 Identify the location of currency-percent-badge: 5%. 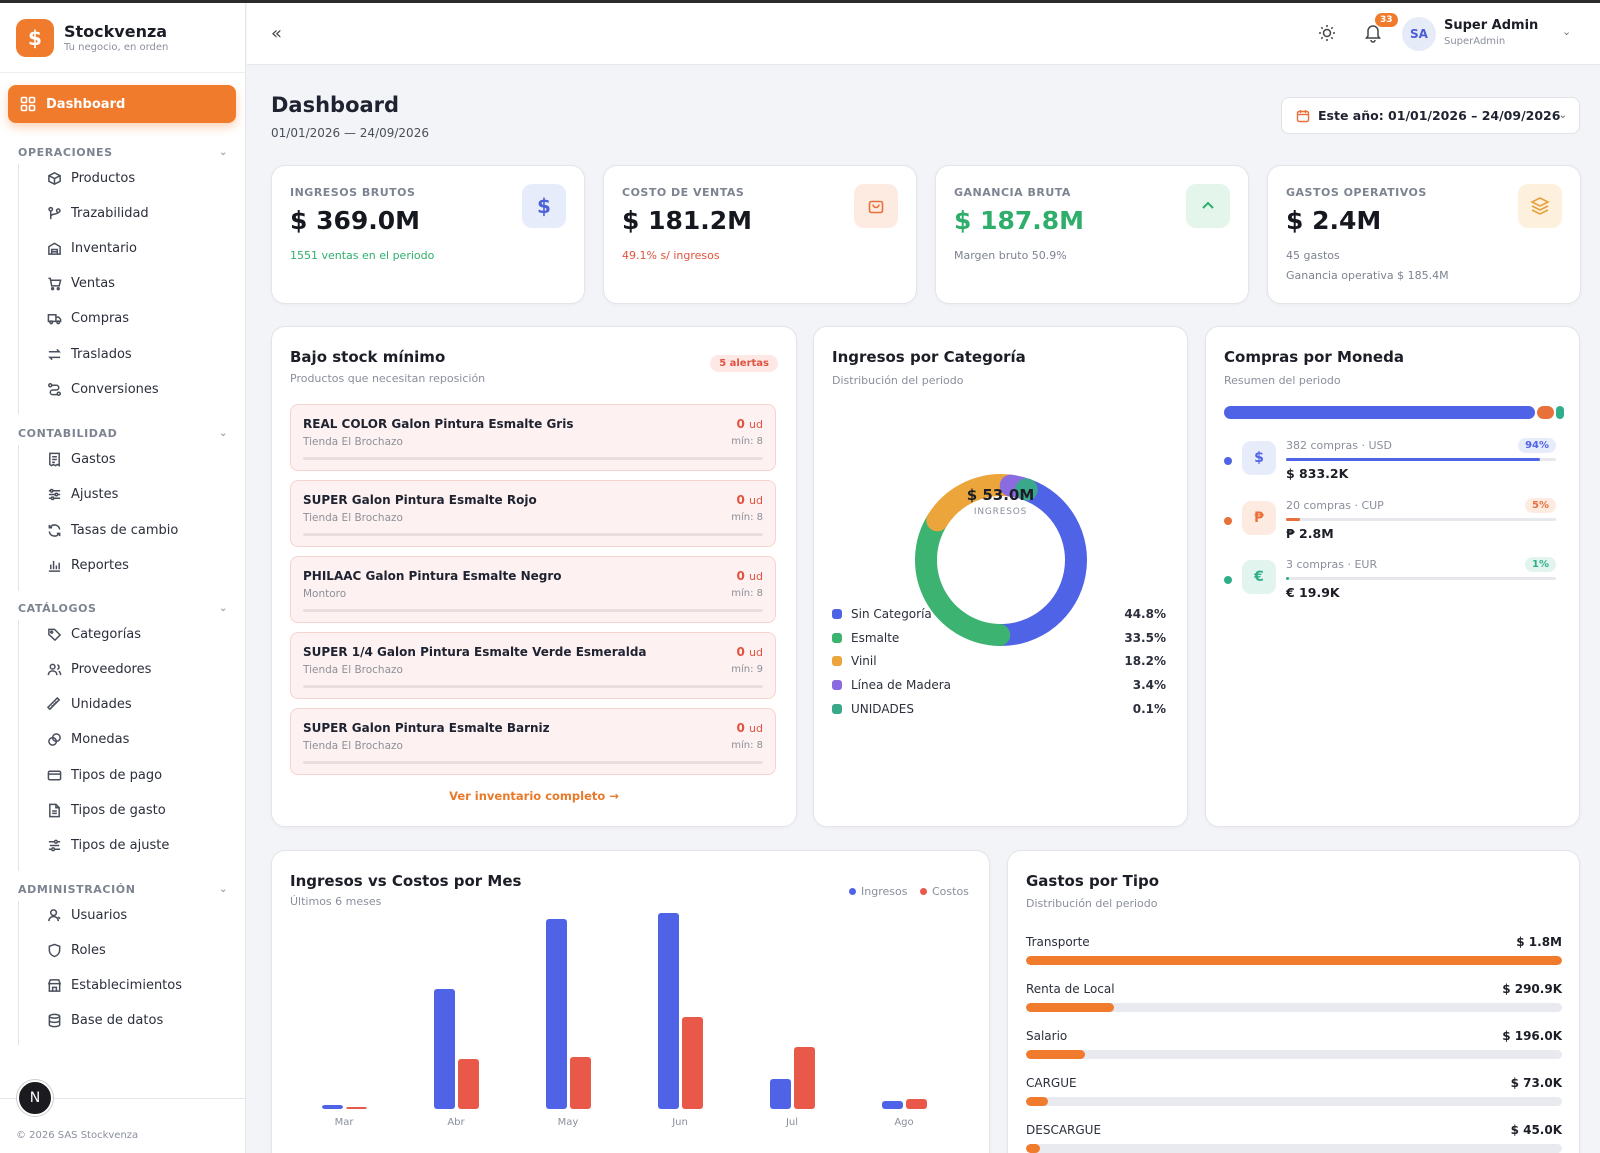
(1540, 505).